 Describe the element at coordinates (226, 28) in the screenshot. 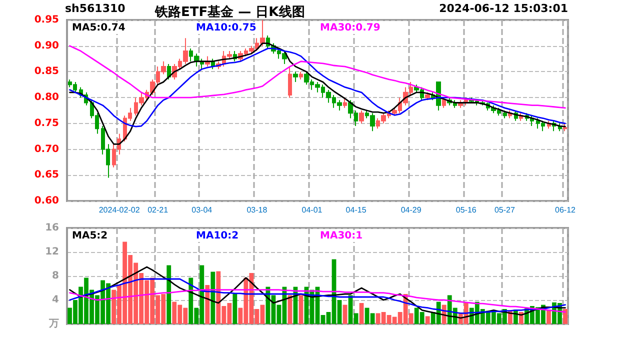

I see `series-label: MA10:0.75` at that location.